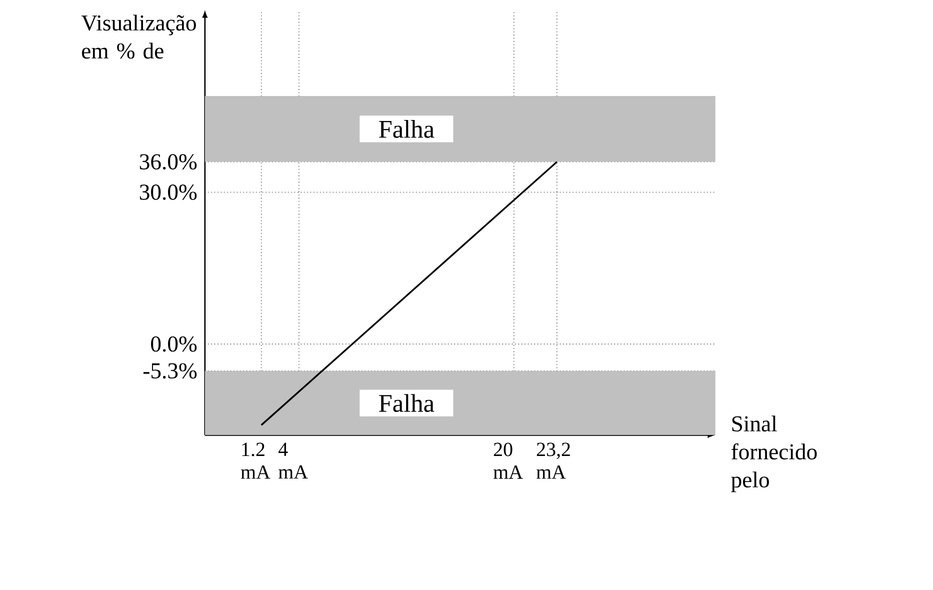 The height and width of the screenshot is (590, 933). What do you see at coordinates (508, 460) in the screenshot?
I see `x-tick-label: 20 mA` at bounding box center [508, 460].